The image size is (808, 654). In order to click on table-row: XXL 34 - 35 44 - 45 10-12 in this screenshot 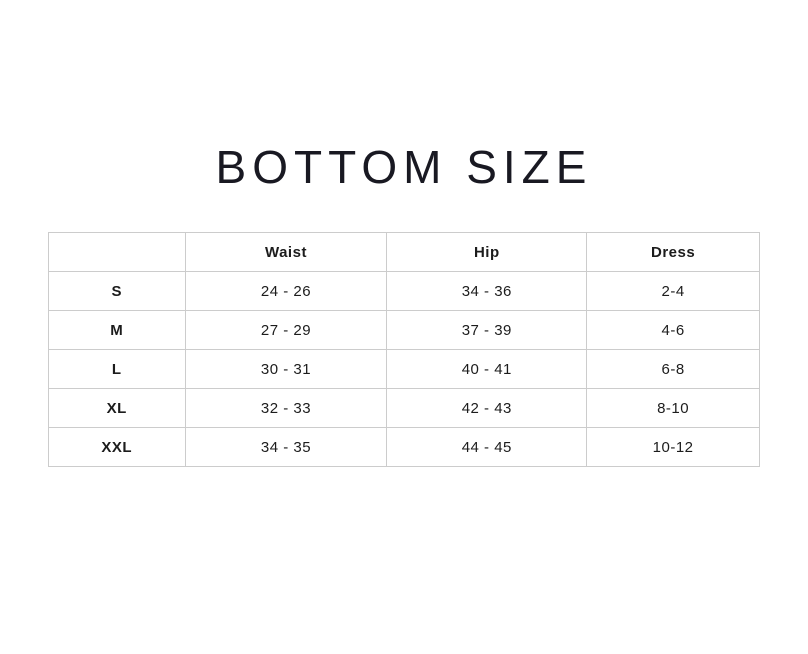, I will do `click(404, 447)`.